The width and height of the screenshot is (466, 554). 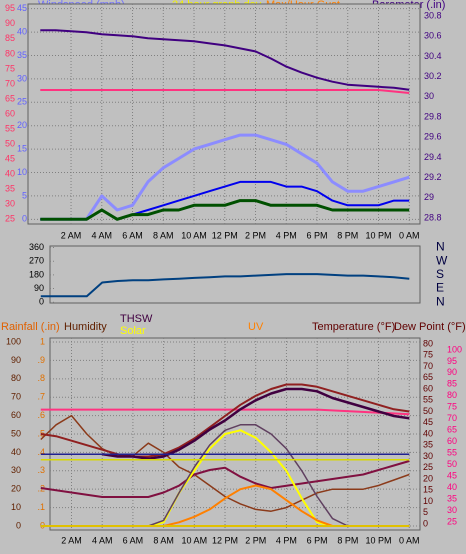 What do you see at coordinates (41, 397) in the screenshot?
I see `y-tick-label: .7` at bounding box center [41, 397].